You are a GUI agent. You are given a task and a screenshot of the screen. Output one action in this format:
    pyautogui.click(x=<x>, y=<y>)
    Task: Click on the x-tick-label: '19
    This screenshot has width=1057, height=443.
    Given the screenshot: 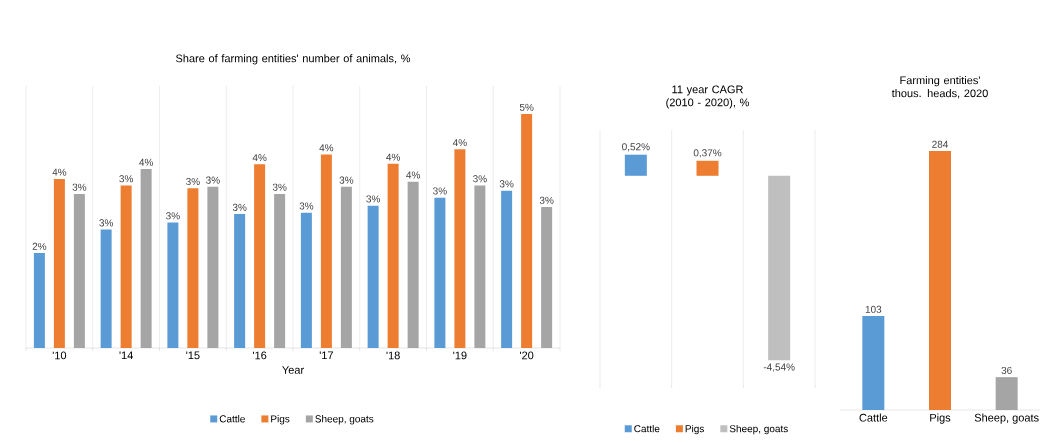 What is the action you would take?
    pyautogui.click(x=460, y=355)
    